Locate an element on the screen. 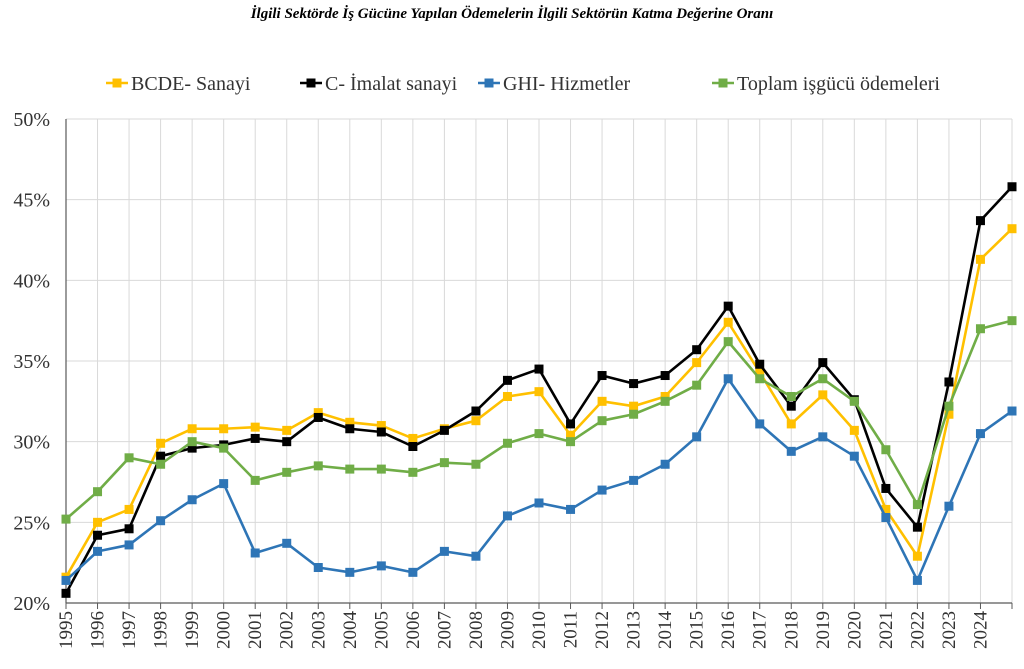 This screenshot has width=1024, height=669. y-tick-label: 50% is located at coordinates (31, 120).